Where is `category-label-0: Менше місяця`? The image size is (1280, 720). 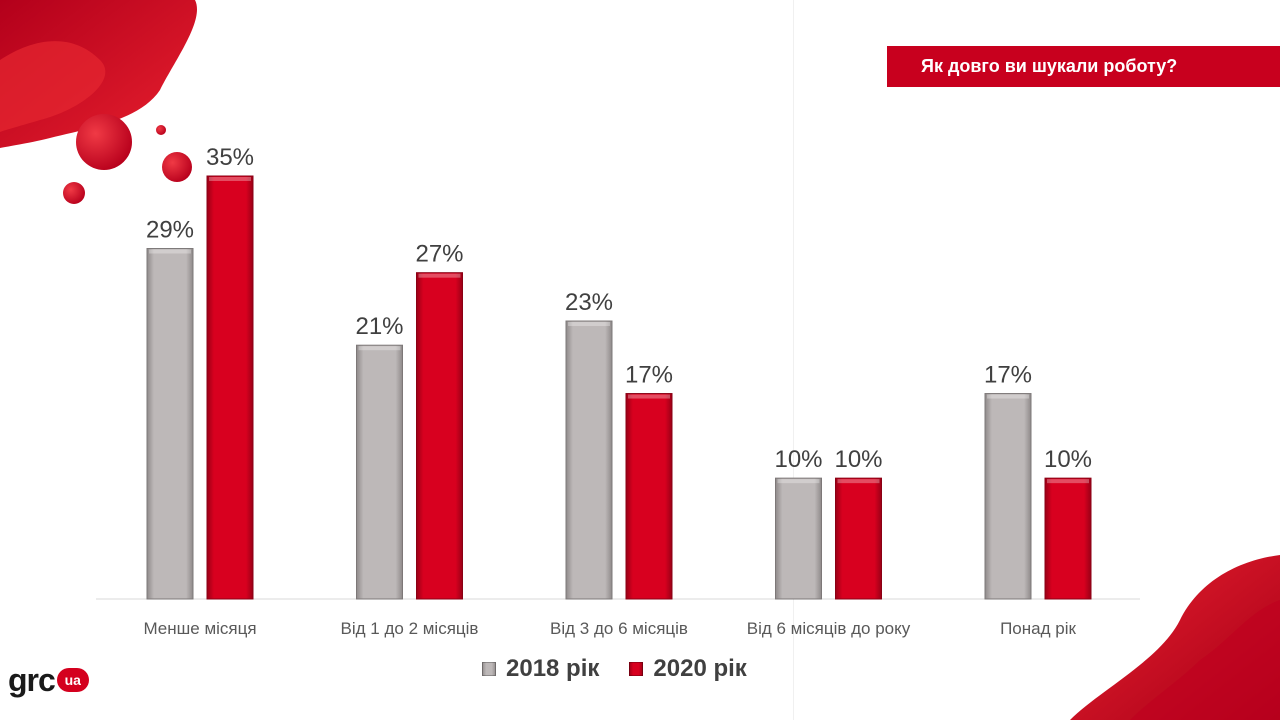
category-label-0: Менше місяця is located at coordinates (199, 628).